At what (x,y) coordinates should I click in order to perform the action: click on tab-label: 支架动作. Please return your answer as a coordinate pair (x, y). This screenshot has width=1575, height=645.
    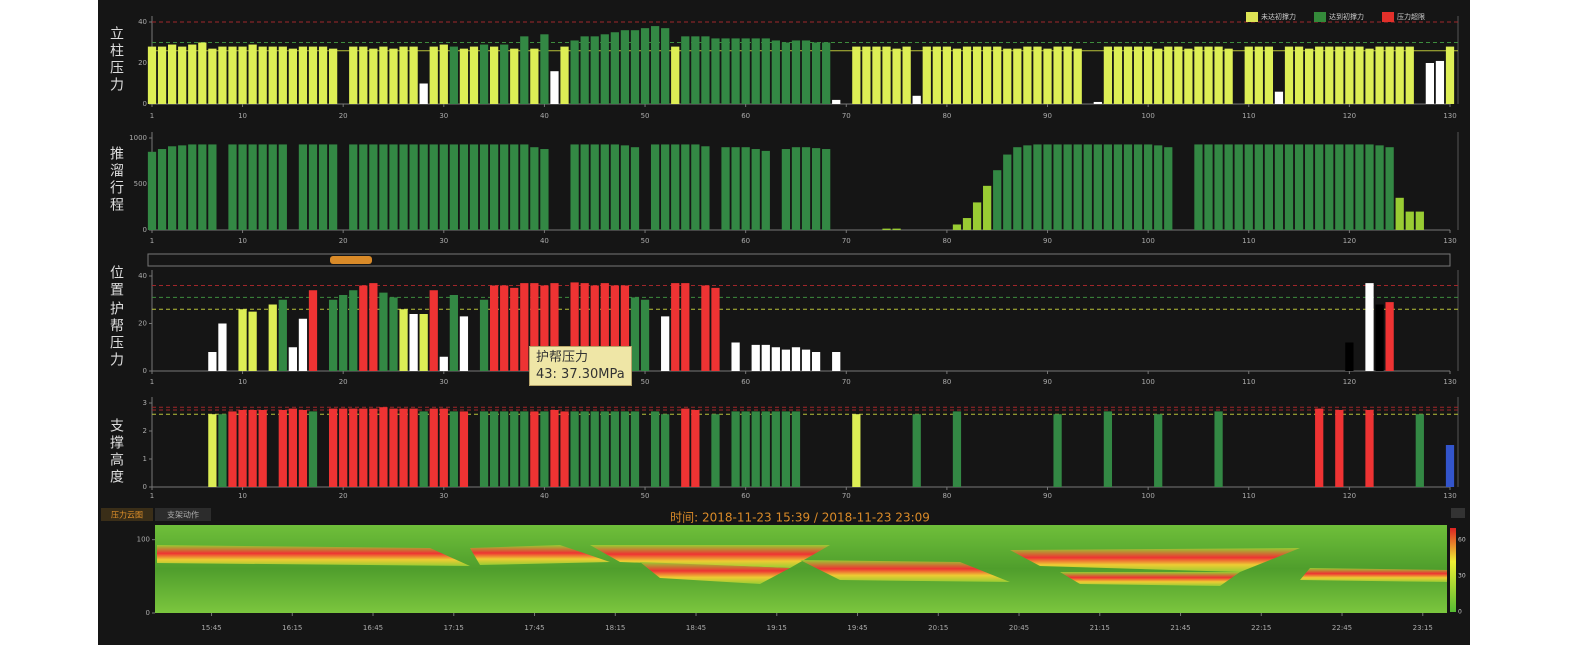
    Looking at the image, I should click on (183, 515).